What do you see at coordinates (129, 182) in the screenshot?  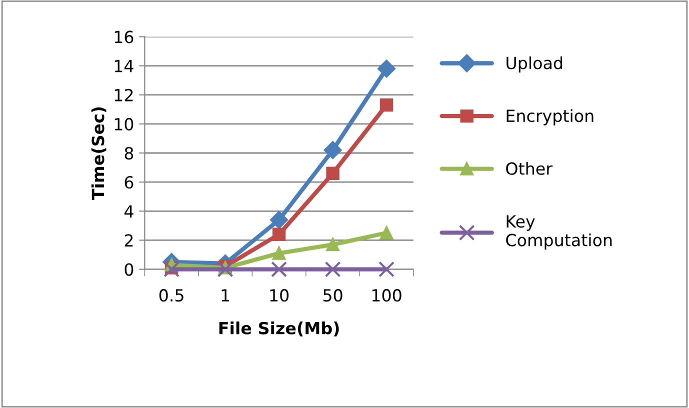 I see `y-tick-label: 6` at bounding box center [129, 182].